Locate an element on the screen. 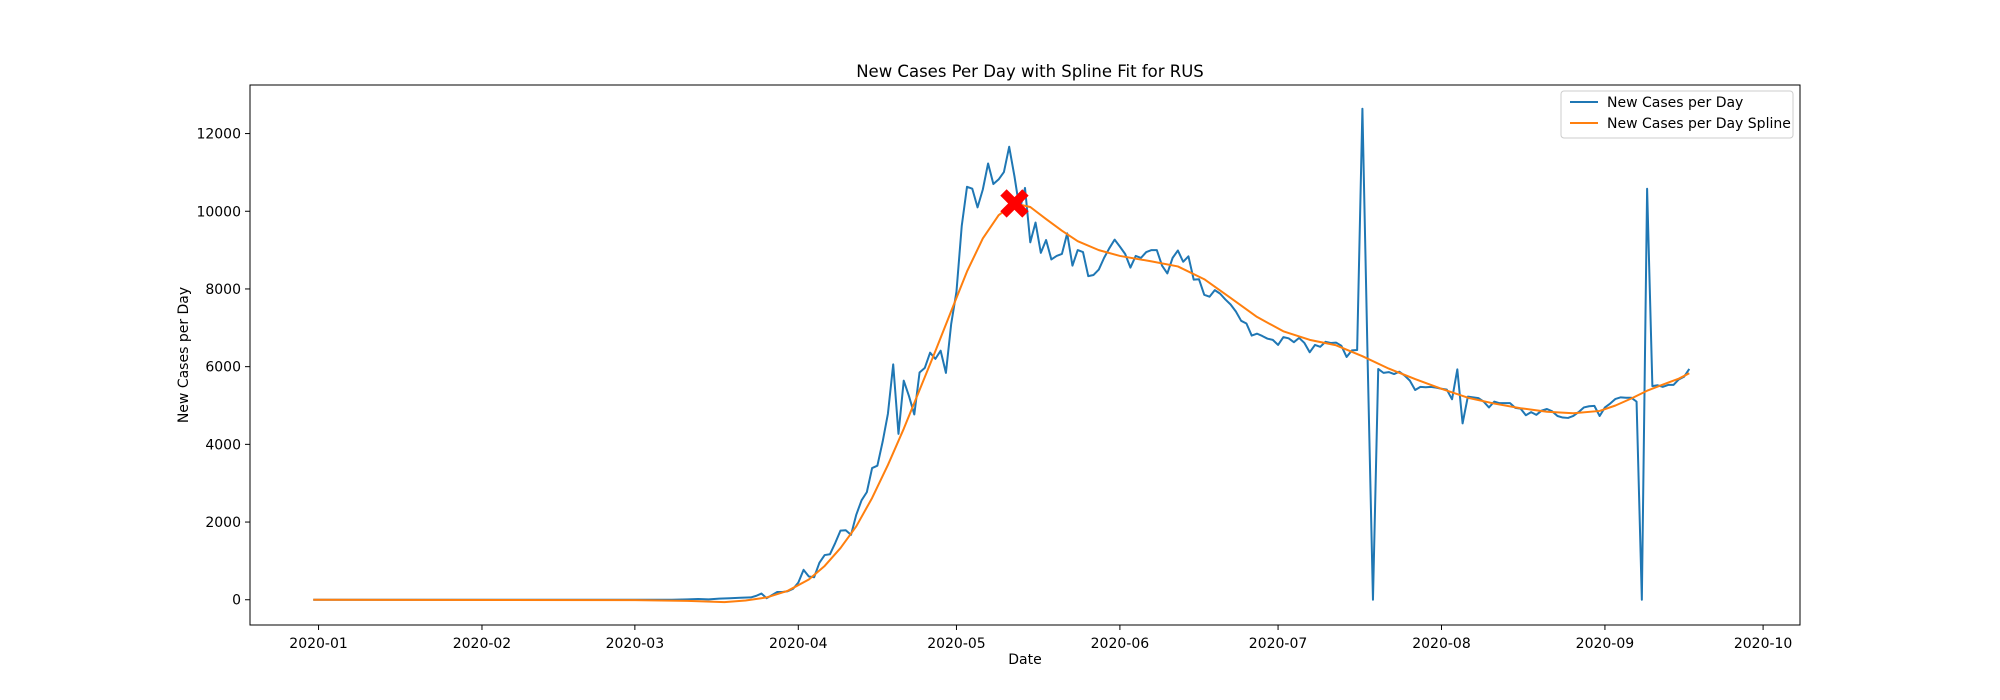 The image size is (2000, 700). y-tick-label: 12000 is located at coordinates (218, 135).